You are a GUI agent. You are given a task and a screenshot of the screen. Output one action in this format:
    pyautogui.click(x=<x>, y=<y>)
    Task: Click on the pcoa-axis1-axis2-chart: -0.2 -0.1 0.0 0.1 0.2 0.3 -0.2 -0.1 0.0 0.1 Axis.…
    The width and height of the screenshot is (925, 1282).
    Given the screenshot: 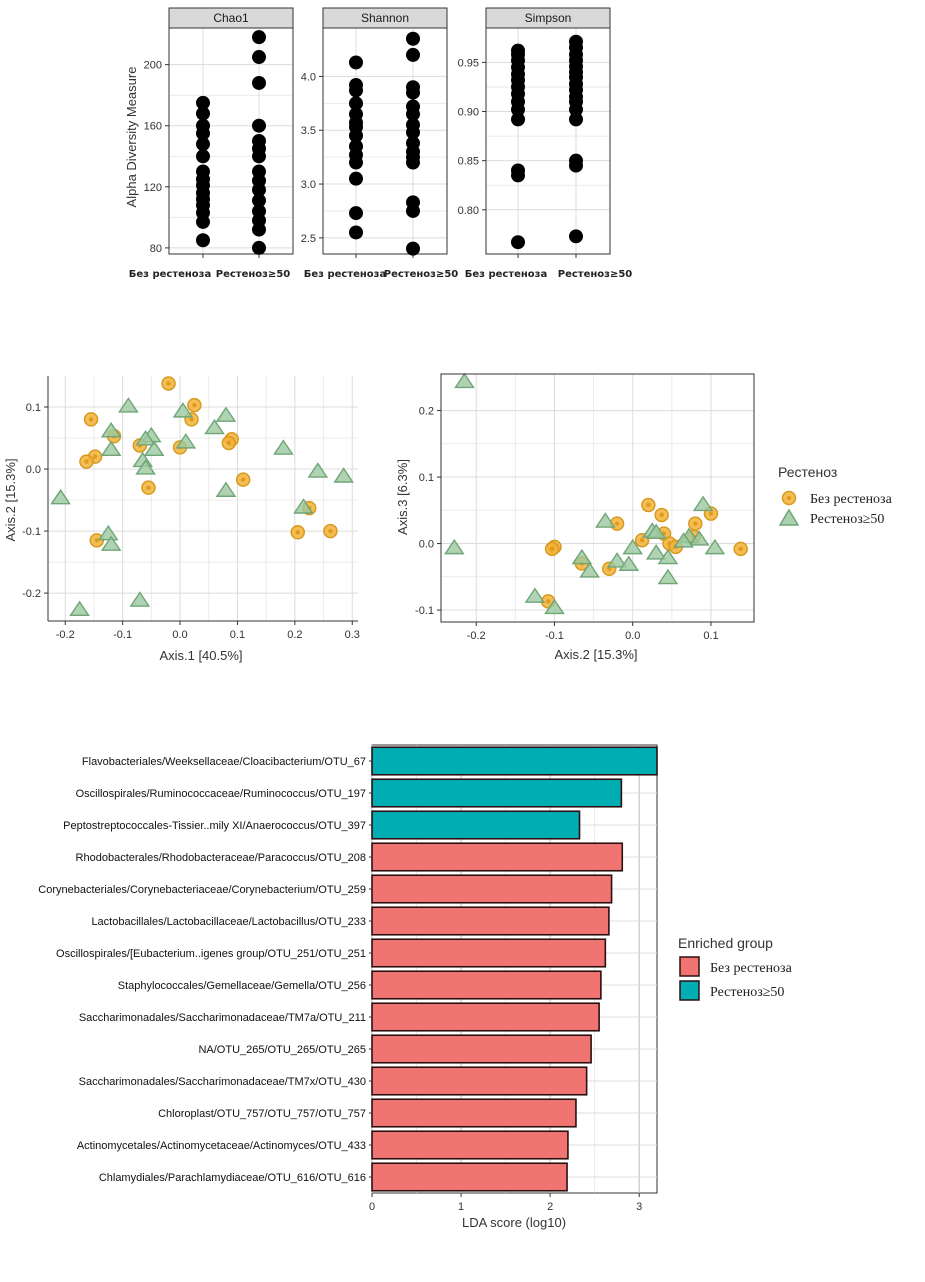 What is the action you would take?
    pyautogui.click(x=181, y=519)
    